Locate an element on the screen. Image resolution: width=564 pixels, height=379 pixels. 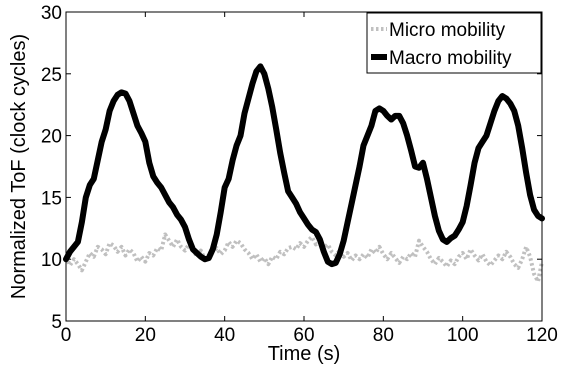
legend-box is located at coordinates (454, 43).